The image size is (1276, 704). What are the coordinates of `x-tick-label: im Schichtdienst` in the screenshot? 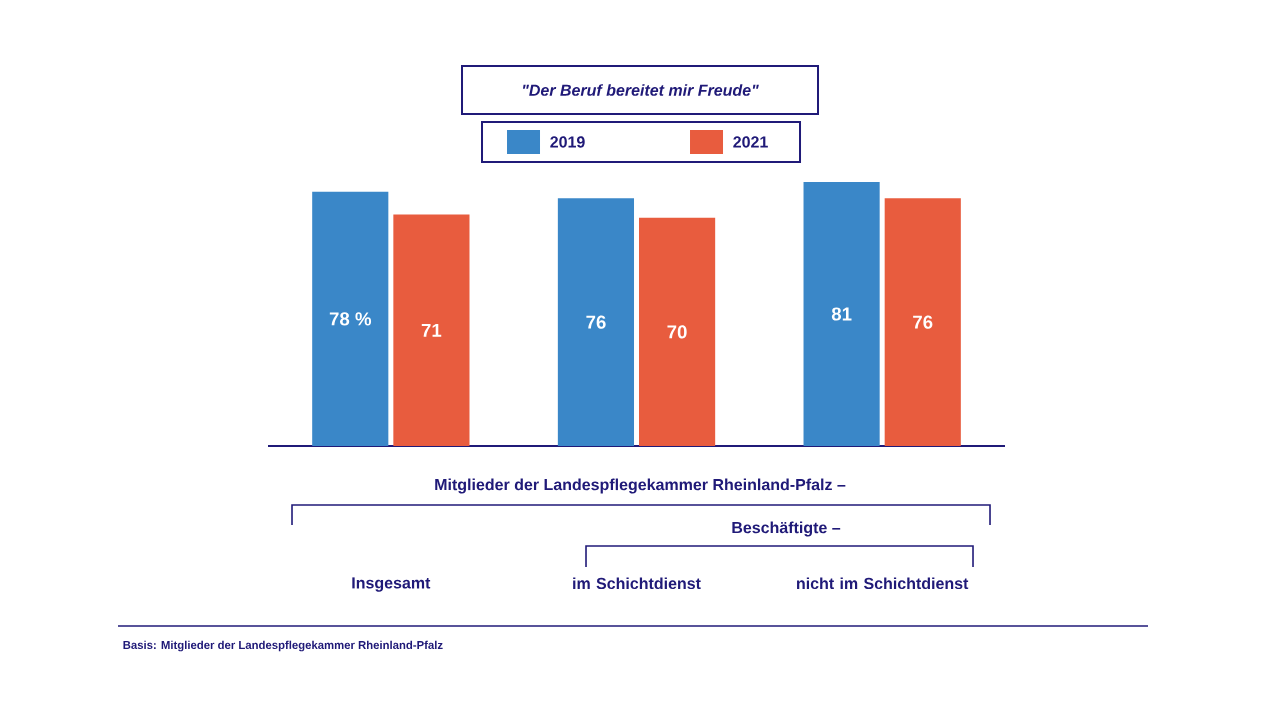 It's located at (637, 583).